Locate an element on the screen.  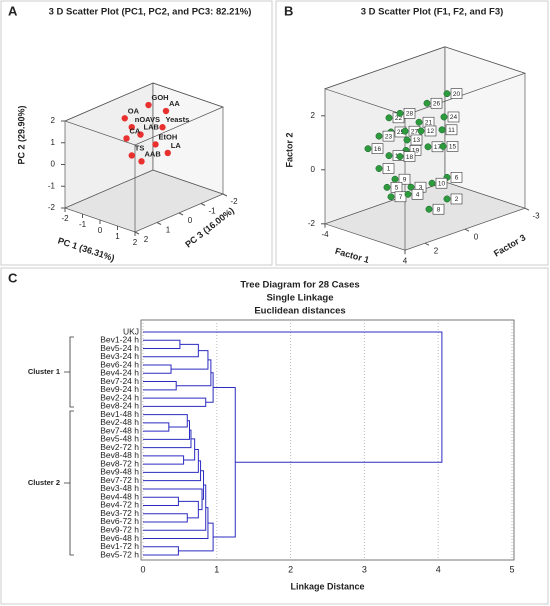
point-label: 2 is located at coordinates (457, 199).